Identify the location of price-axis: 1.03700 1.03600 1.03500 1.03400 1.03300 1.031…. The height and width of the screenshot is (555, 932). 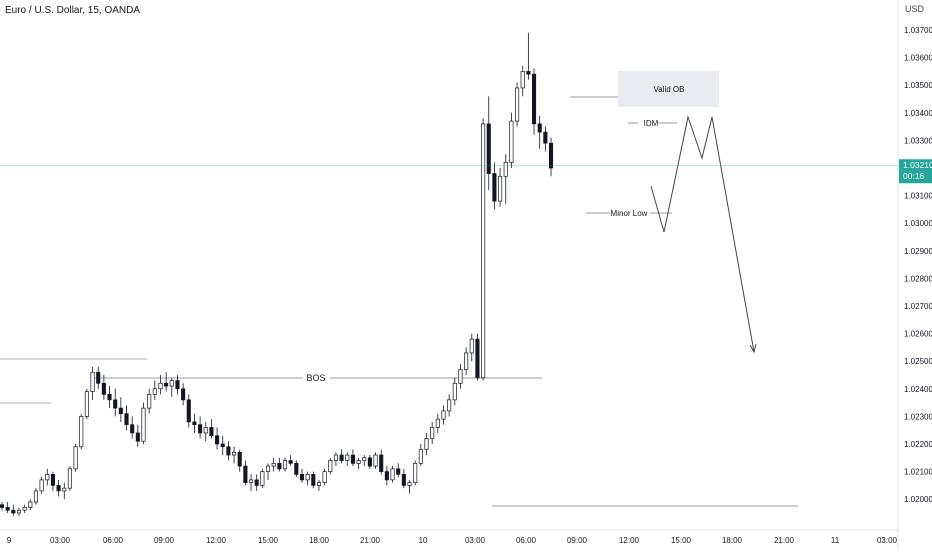
(918, 265).